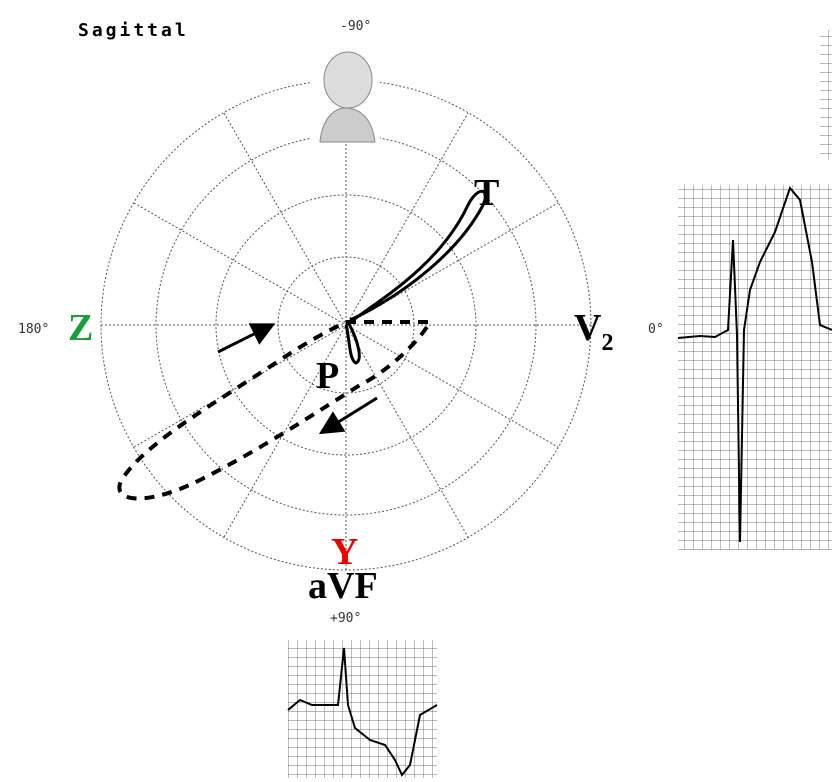 The image size is (832, 782). Describe the element at coordinates (327, 376) in the screenshot. I see `loop-label: P` at that location.